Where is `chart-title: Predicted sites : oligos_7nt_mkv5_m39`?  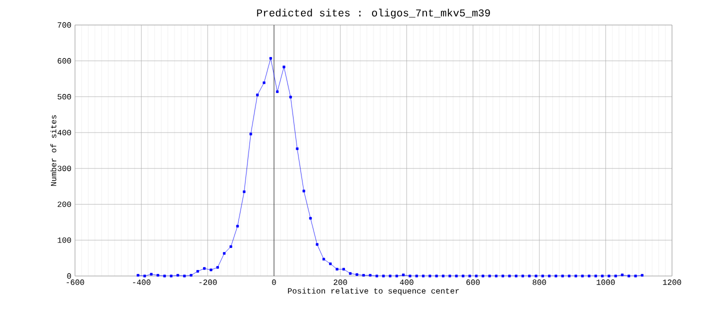 chart-title: Predicted sites : oligos_7nt_mkv5_m39 is located at coordinates (373, 13).